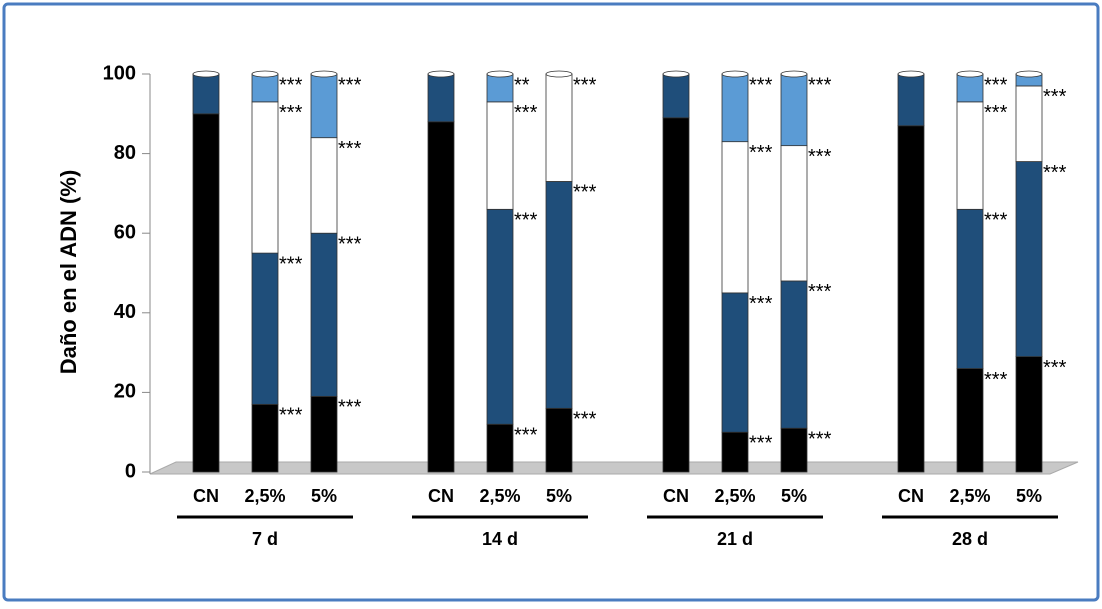  Describe the element at coordinates (735, 539) in the screenshot. I see `group-label: 21 d` at that location.